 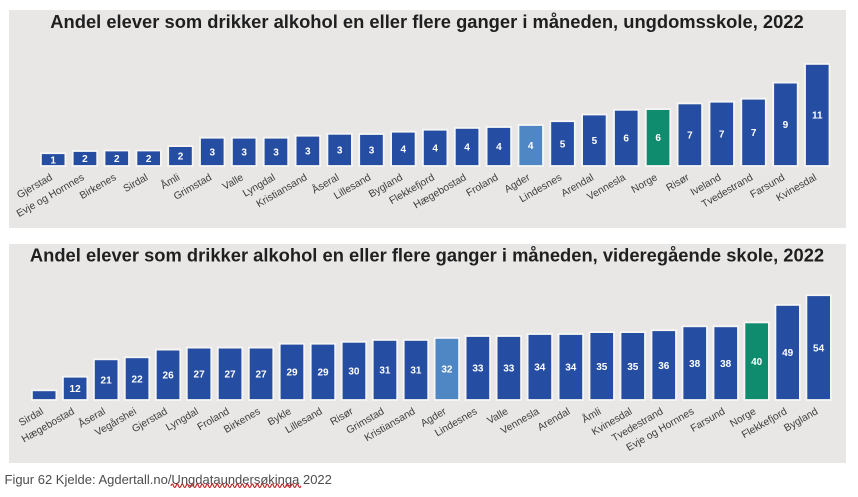 I want to click on svg-text: 9, so click(x=786, y=125).